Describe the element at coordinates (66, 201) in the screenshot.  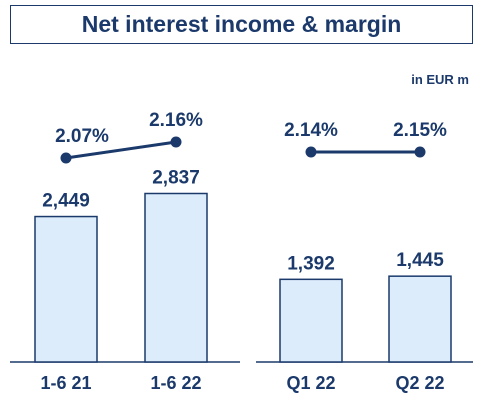
I see `bar-value-label: 2,449` at that location.